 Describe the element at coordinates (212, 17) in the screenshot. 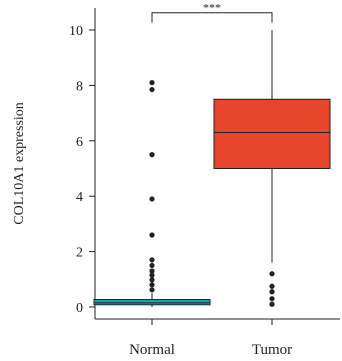

I see `significance-bracket-line` at that location.